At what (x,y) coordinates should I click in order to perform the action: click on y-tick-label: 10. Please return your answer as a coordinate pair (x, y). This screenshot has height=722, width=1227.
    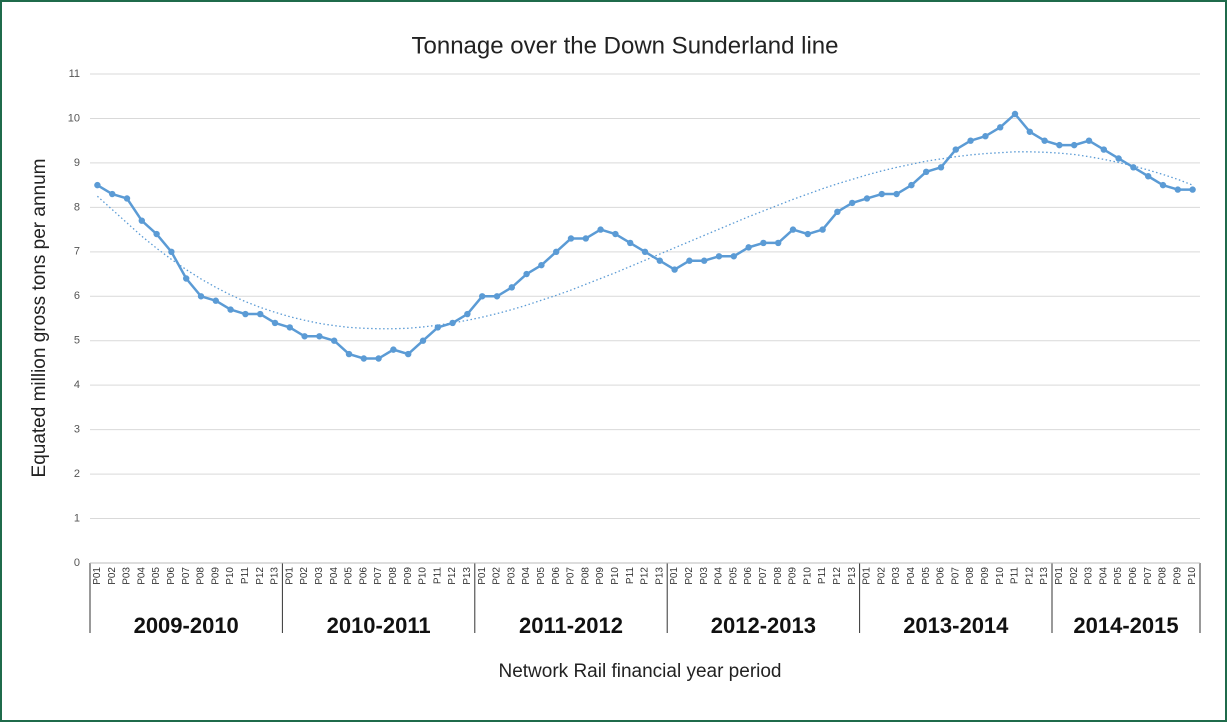
    Looking at the image, I should click on (74, 118).